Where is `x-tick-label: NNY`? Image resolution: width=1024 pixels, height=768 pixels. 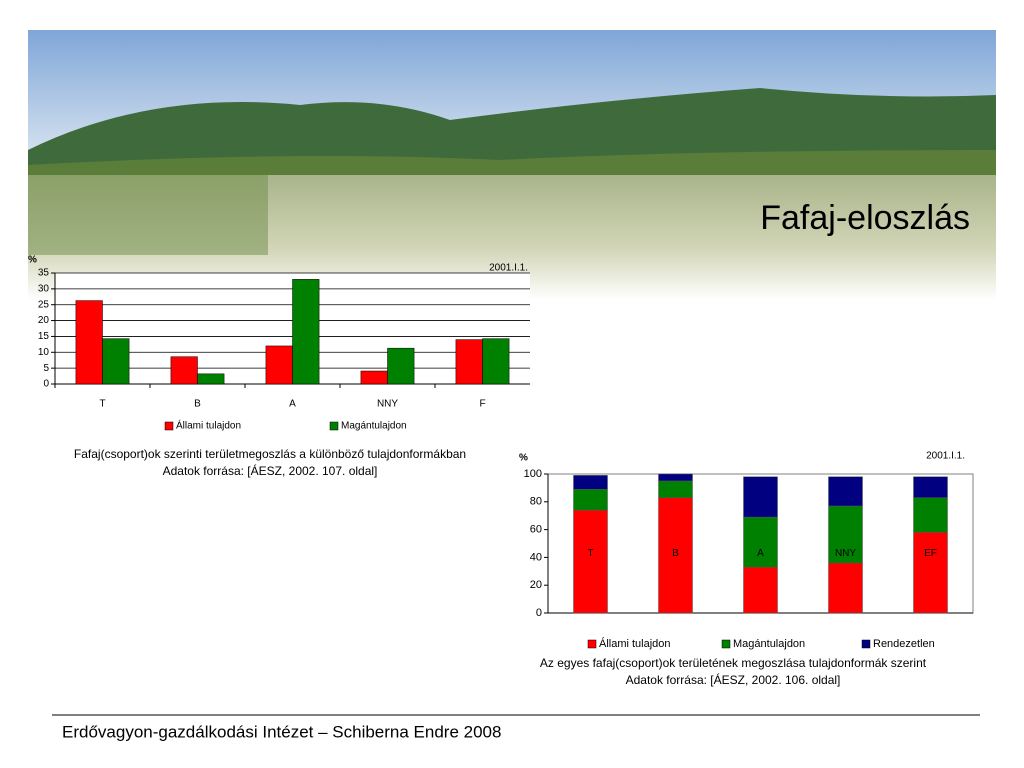
x-tick-label: NNY is located at coordinates (387, 404).